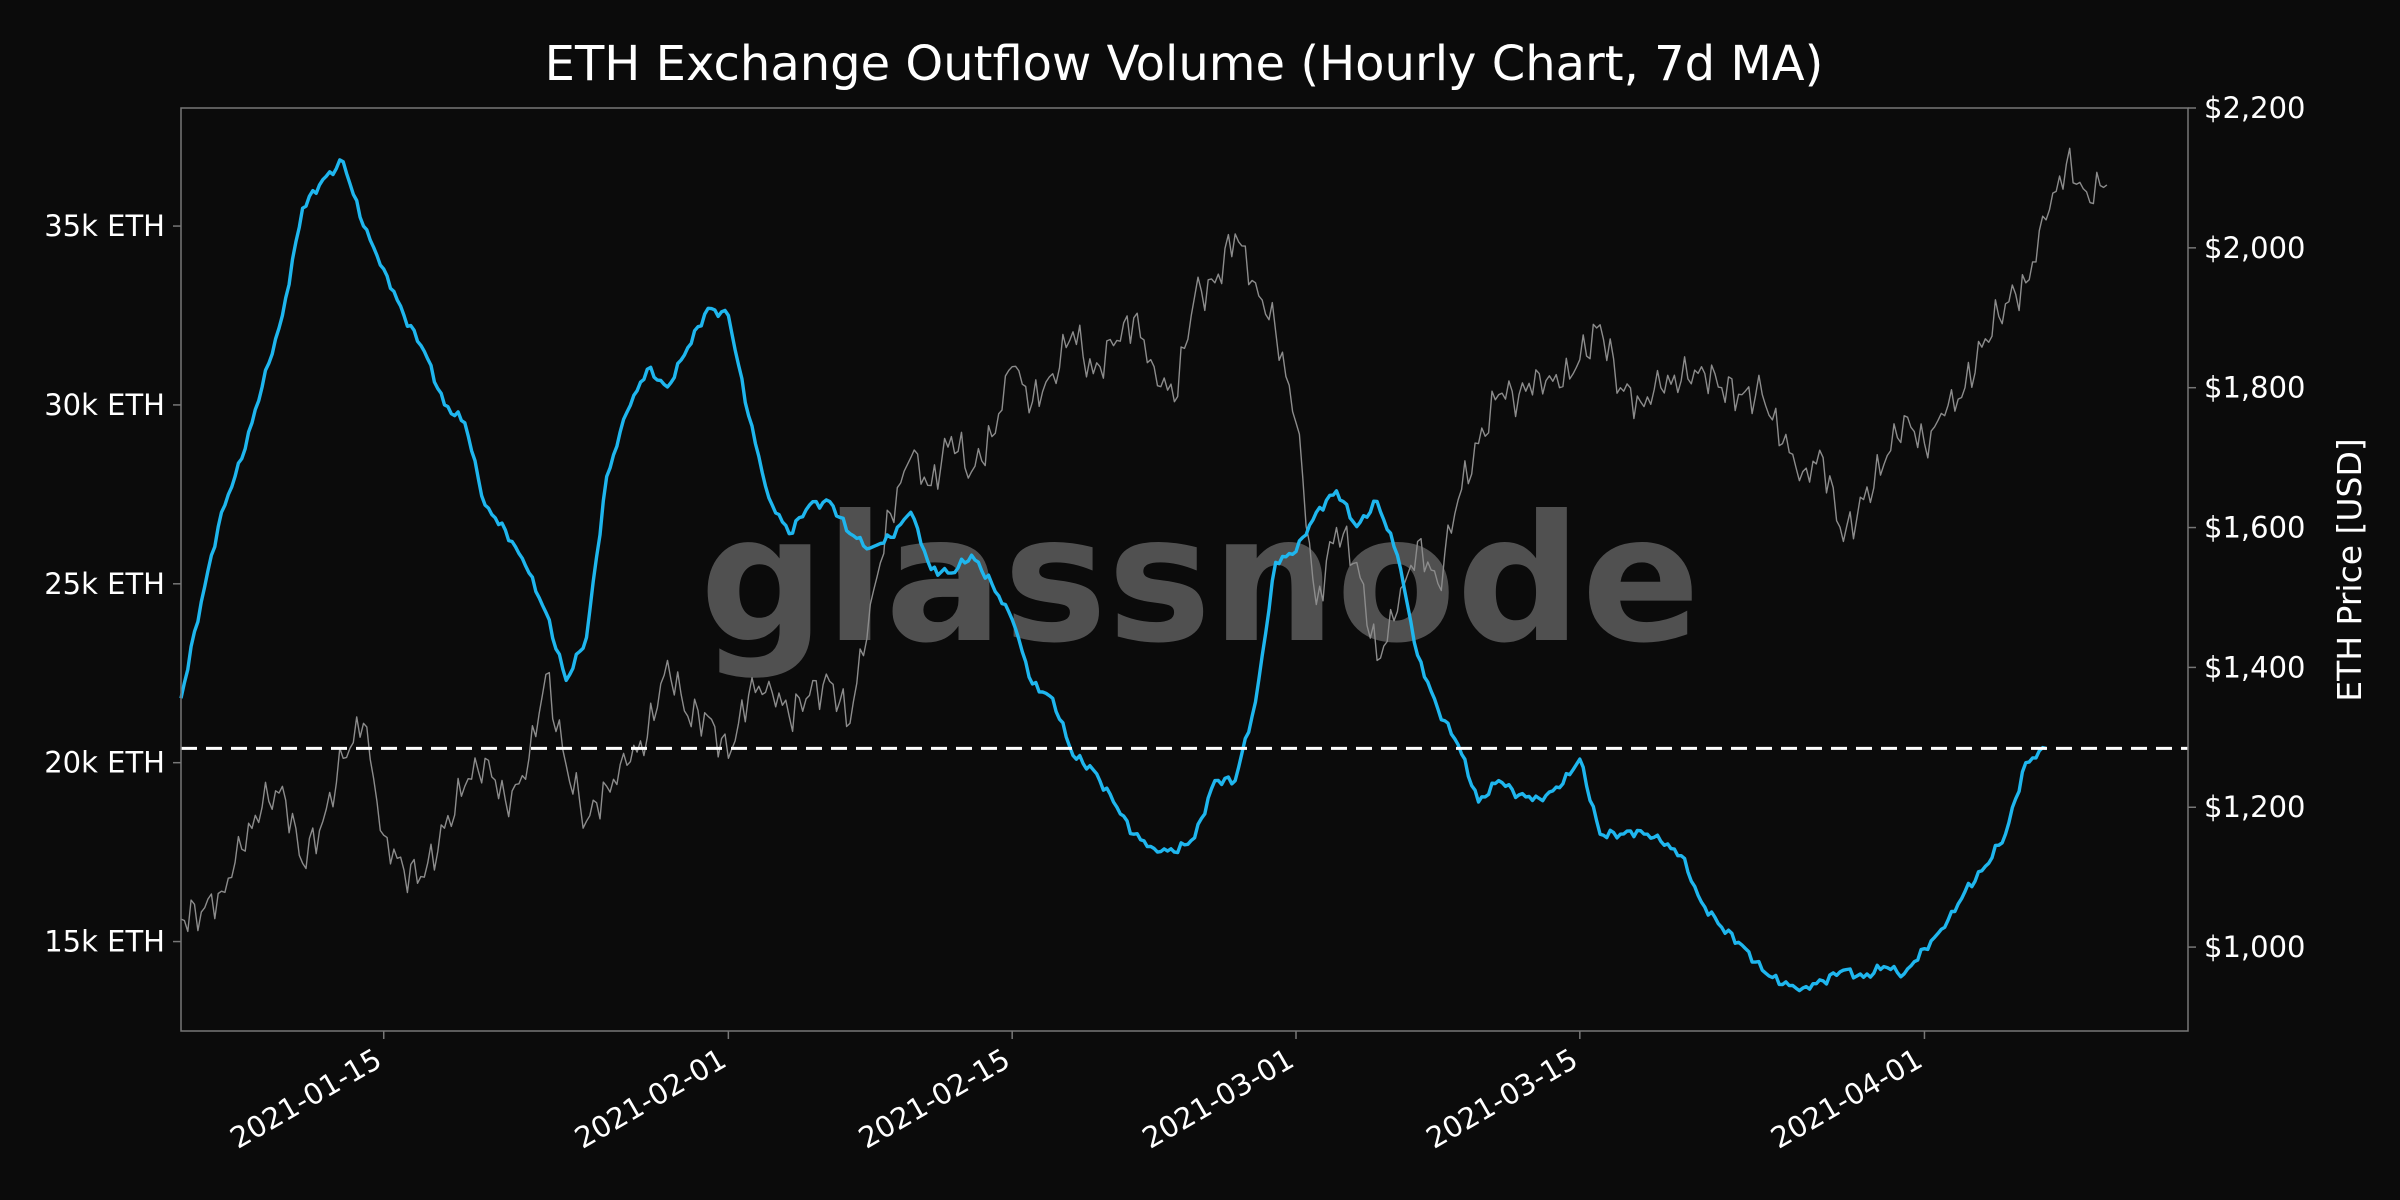  What do you see at coordinates (104, 942) in the screenshot?
I see `left-tick-label: 15k ETH` at bounding box center [104, 942].